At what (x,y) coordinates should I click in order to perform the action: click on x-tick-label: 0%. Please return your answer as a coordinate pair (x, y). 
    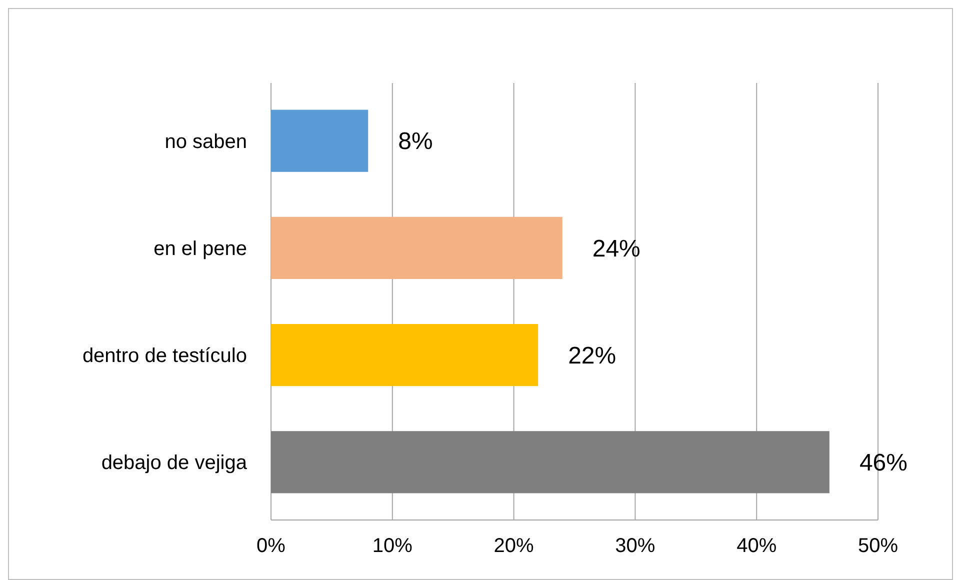
    Looking at the image, I should click on (271, 546).